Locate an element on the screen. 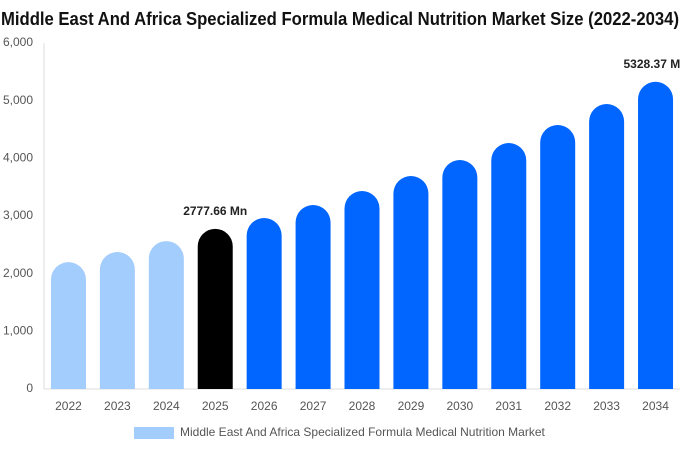 The image size is (680, 450). x-tick-label: 2029 is located at coordinates (411, 406).